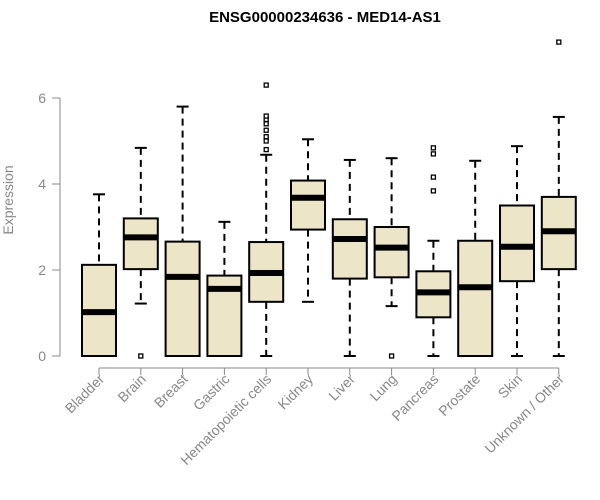 Image resolution: width=600 pixels, height=500 pixels. I want to click on x-tick-label: Breast, so click(171, 391).